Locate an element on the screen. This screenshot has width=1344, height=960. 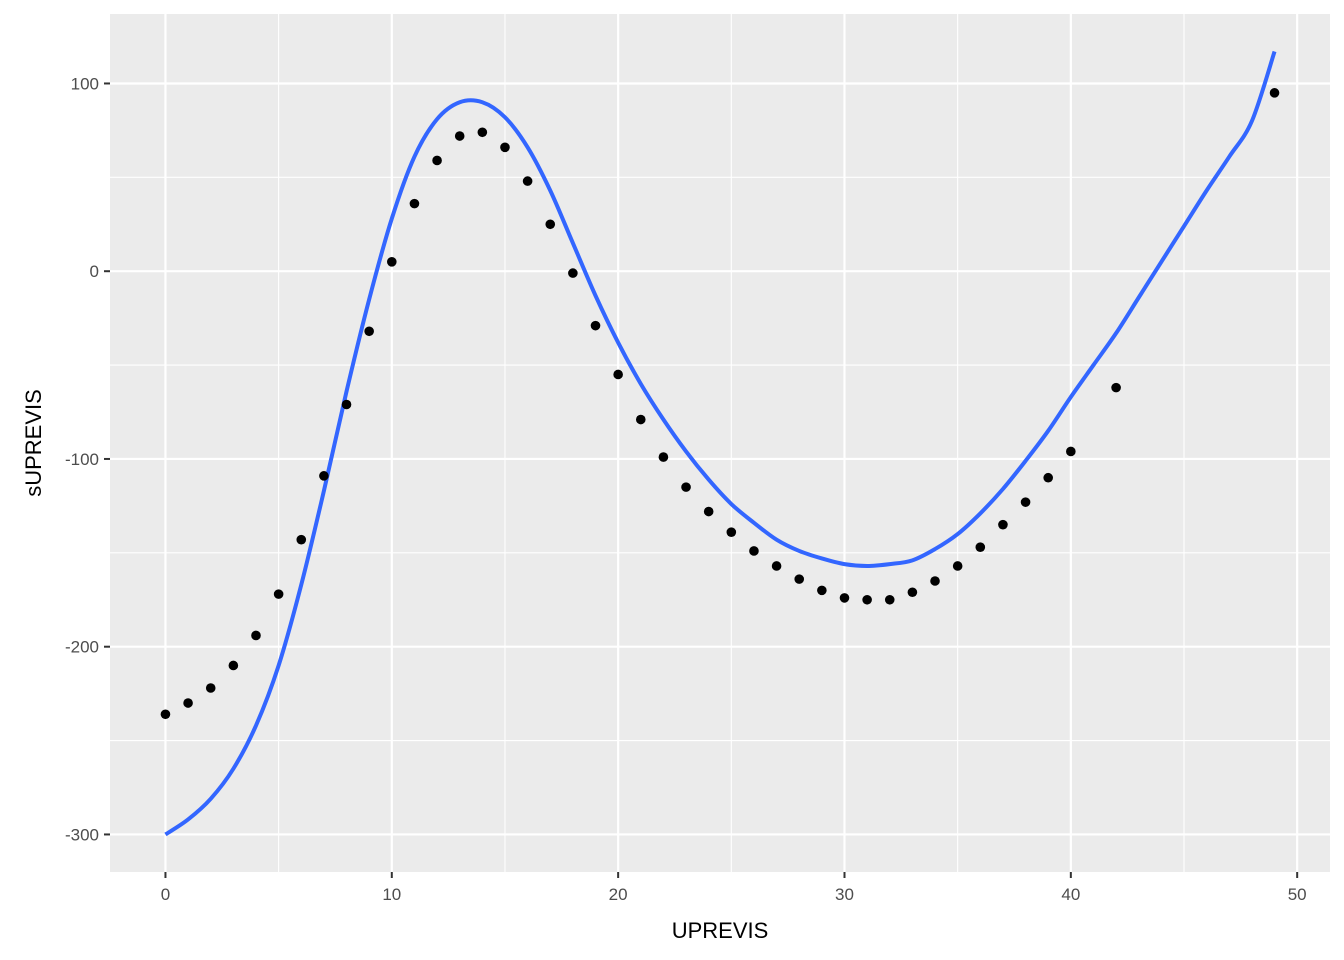
y-tick-label: 0 is located at coordinates (94, 271).